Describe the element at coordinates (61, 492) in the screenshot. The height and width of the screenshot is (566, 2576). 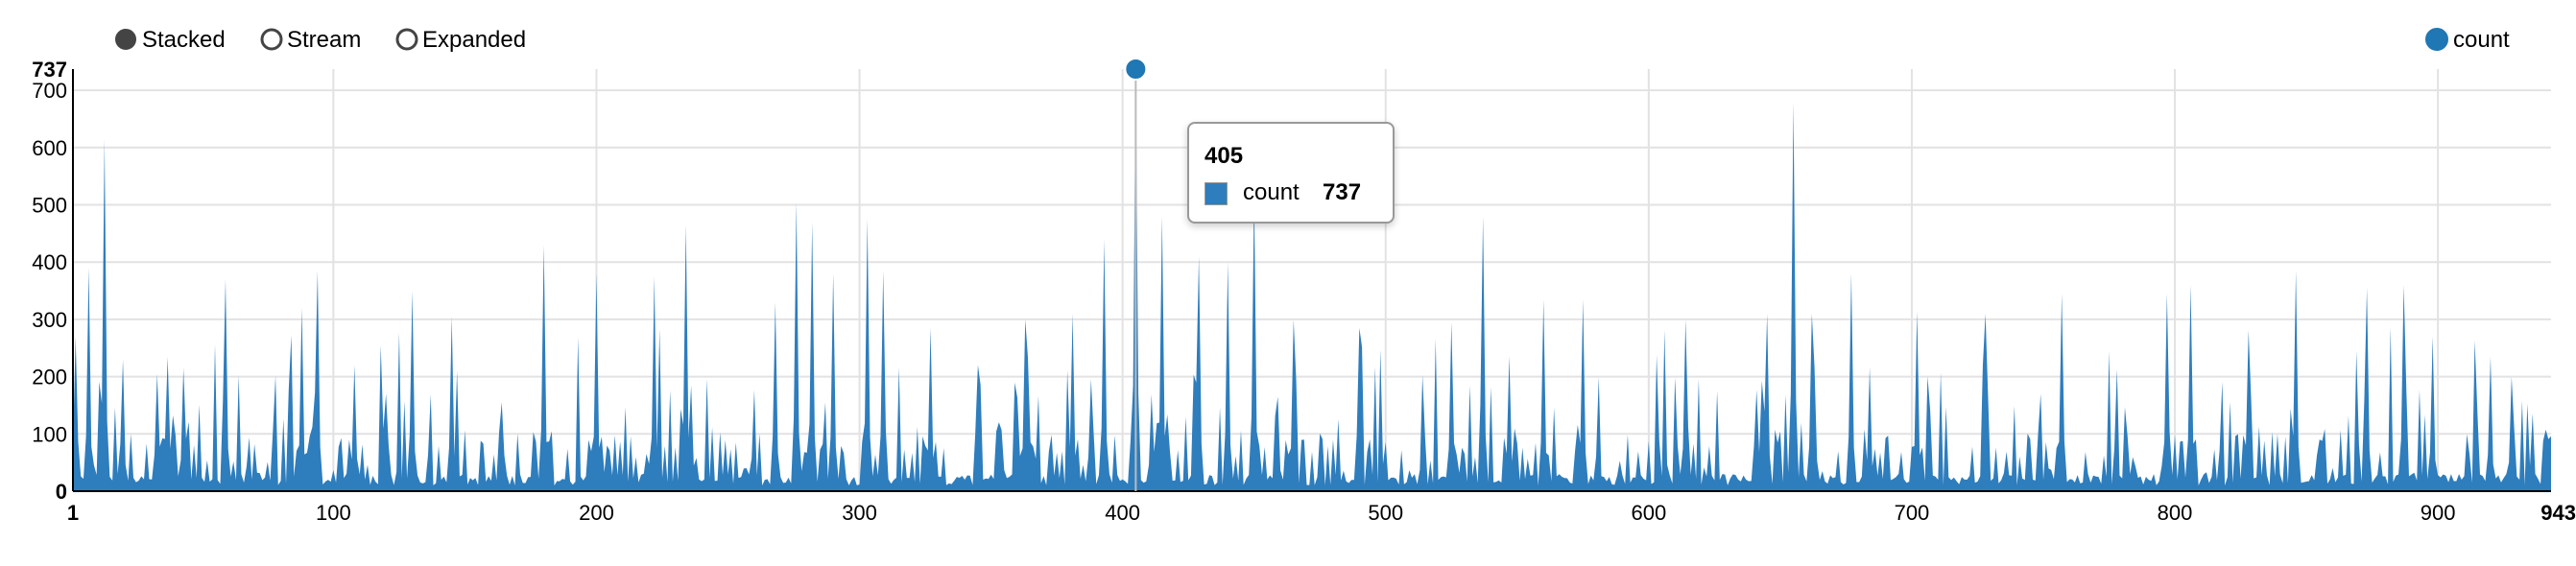
I see `y-tick-label: 0` at that location.